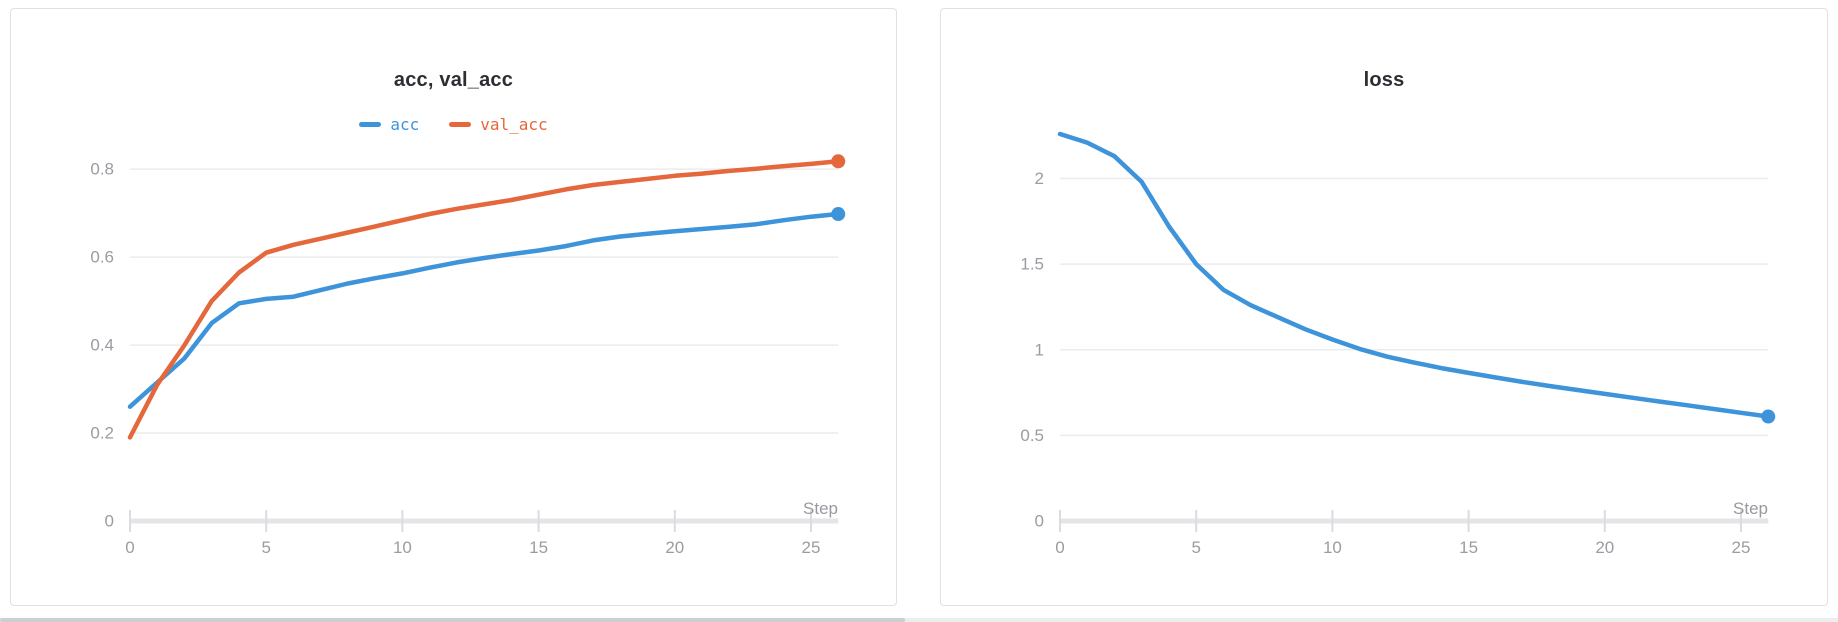 This screenshot has height=622, width=1838. I want to click on x-axis-title-loss: Step, so click(1750, 508).